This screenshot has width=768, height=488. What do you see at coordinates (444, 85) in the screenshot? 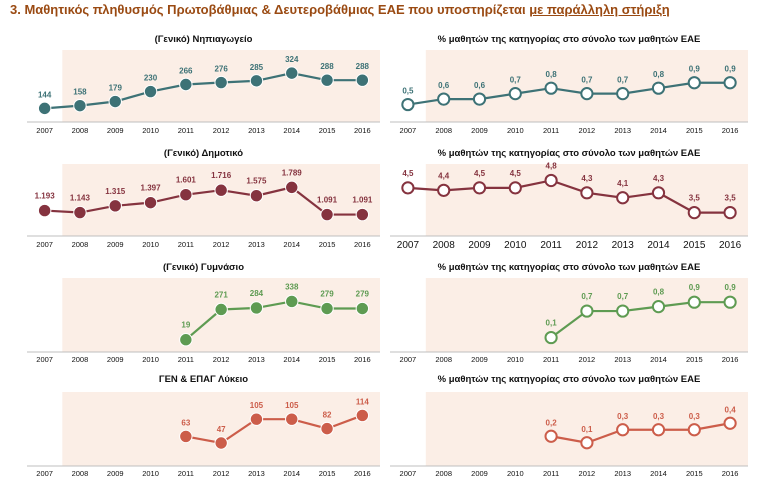
I see `data-label: 0,6` at bounding box center [444, 85].